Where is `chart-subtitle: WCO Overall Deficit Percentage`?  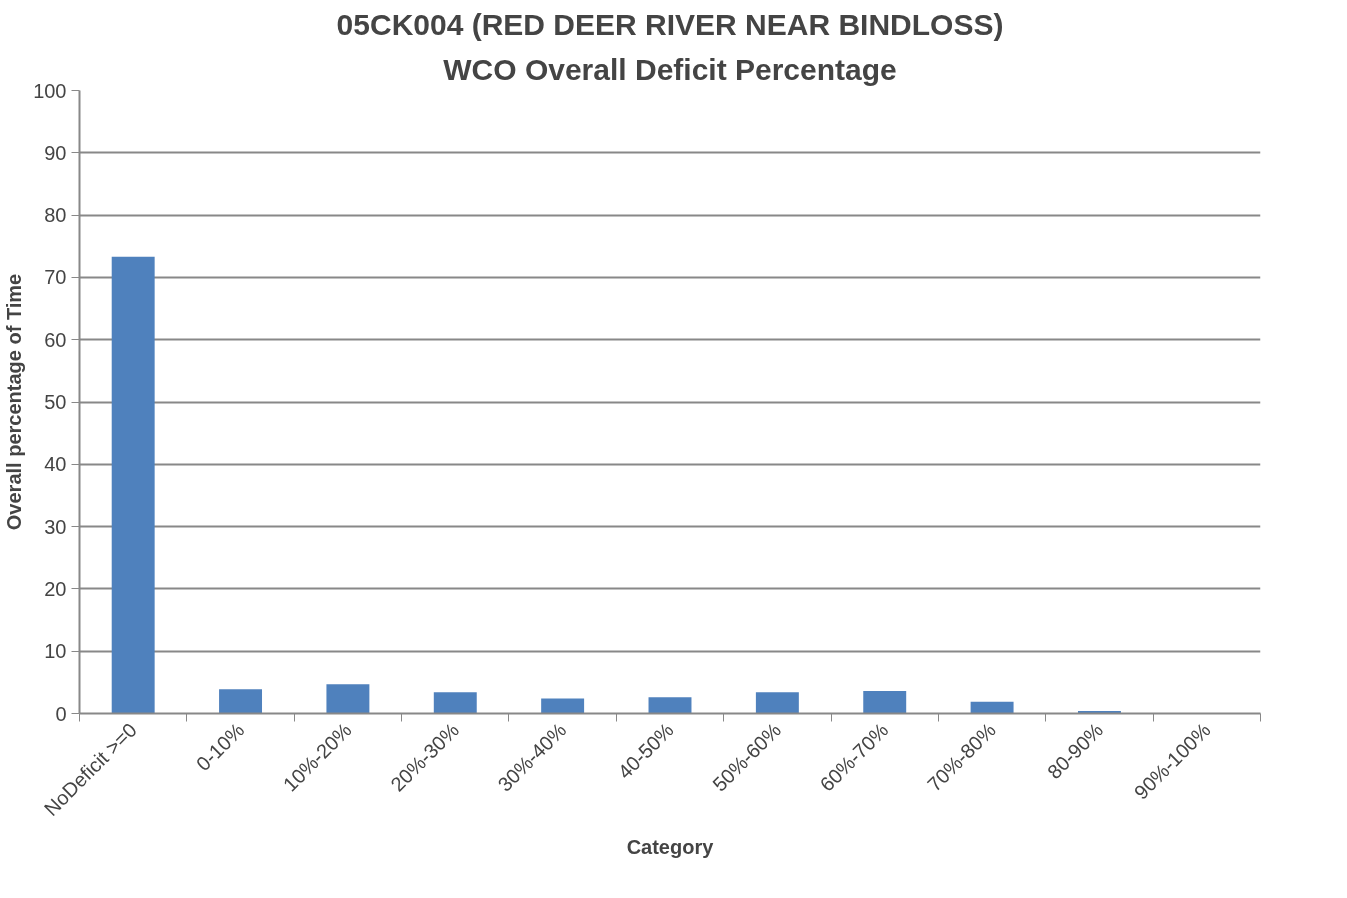
chart-subtitle: WCO Overall Deficit Percentage is located at coordinates (670, 69).